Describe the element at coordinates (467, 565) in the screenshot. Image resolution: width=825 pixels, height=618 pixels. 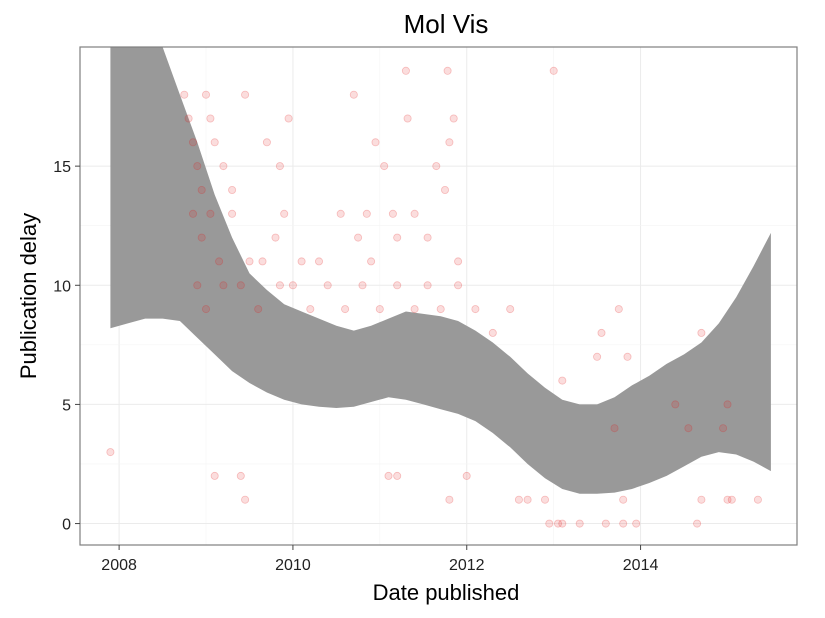
I see `x-tick-label: 2012` at that location.